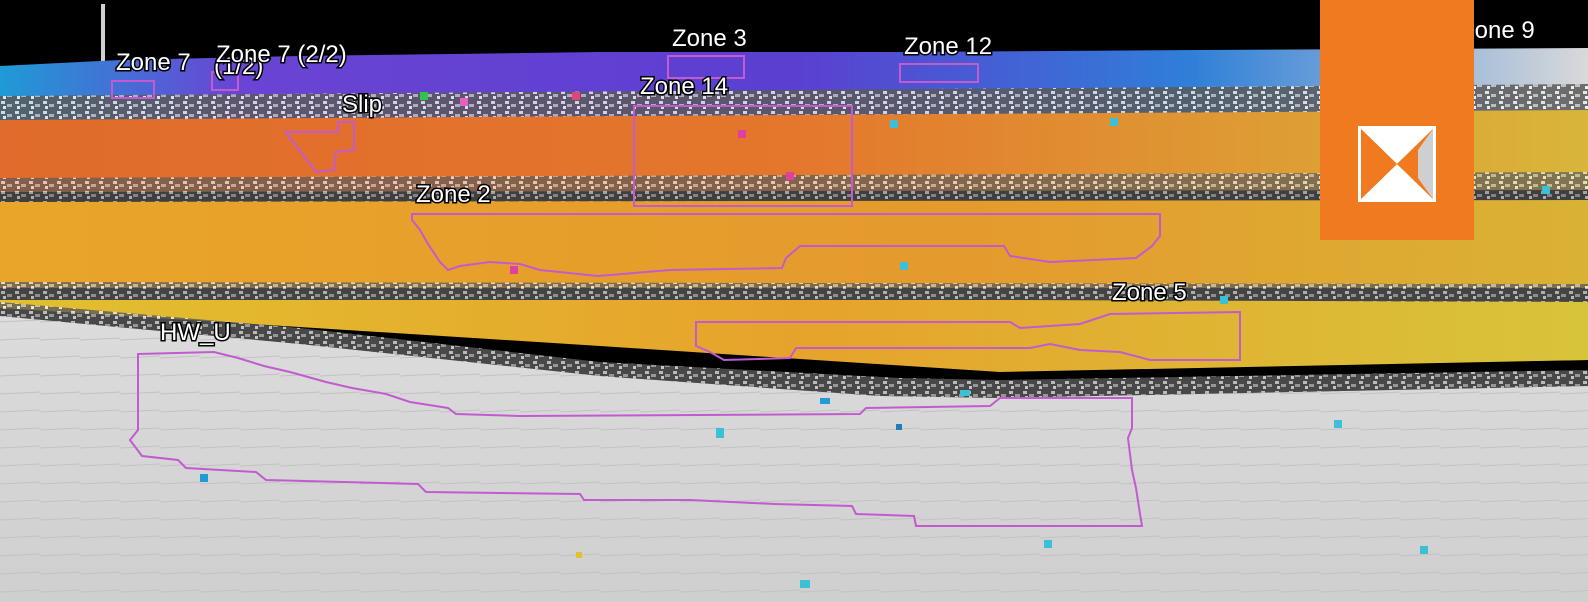 The width and height of the screenshot is (1588, 602). Describe the element at coordinates (786, 245) in the screenshot. I see `zone2-outline` at that location.